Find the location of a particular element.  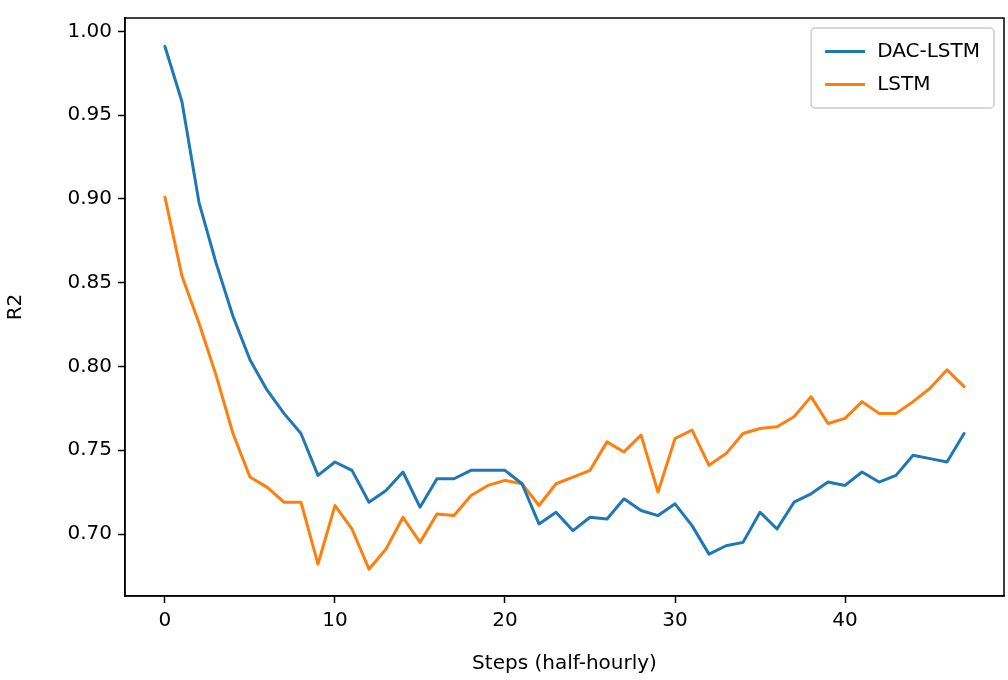

y-tick-label: 0.85 is located at coordinates (89, 280).